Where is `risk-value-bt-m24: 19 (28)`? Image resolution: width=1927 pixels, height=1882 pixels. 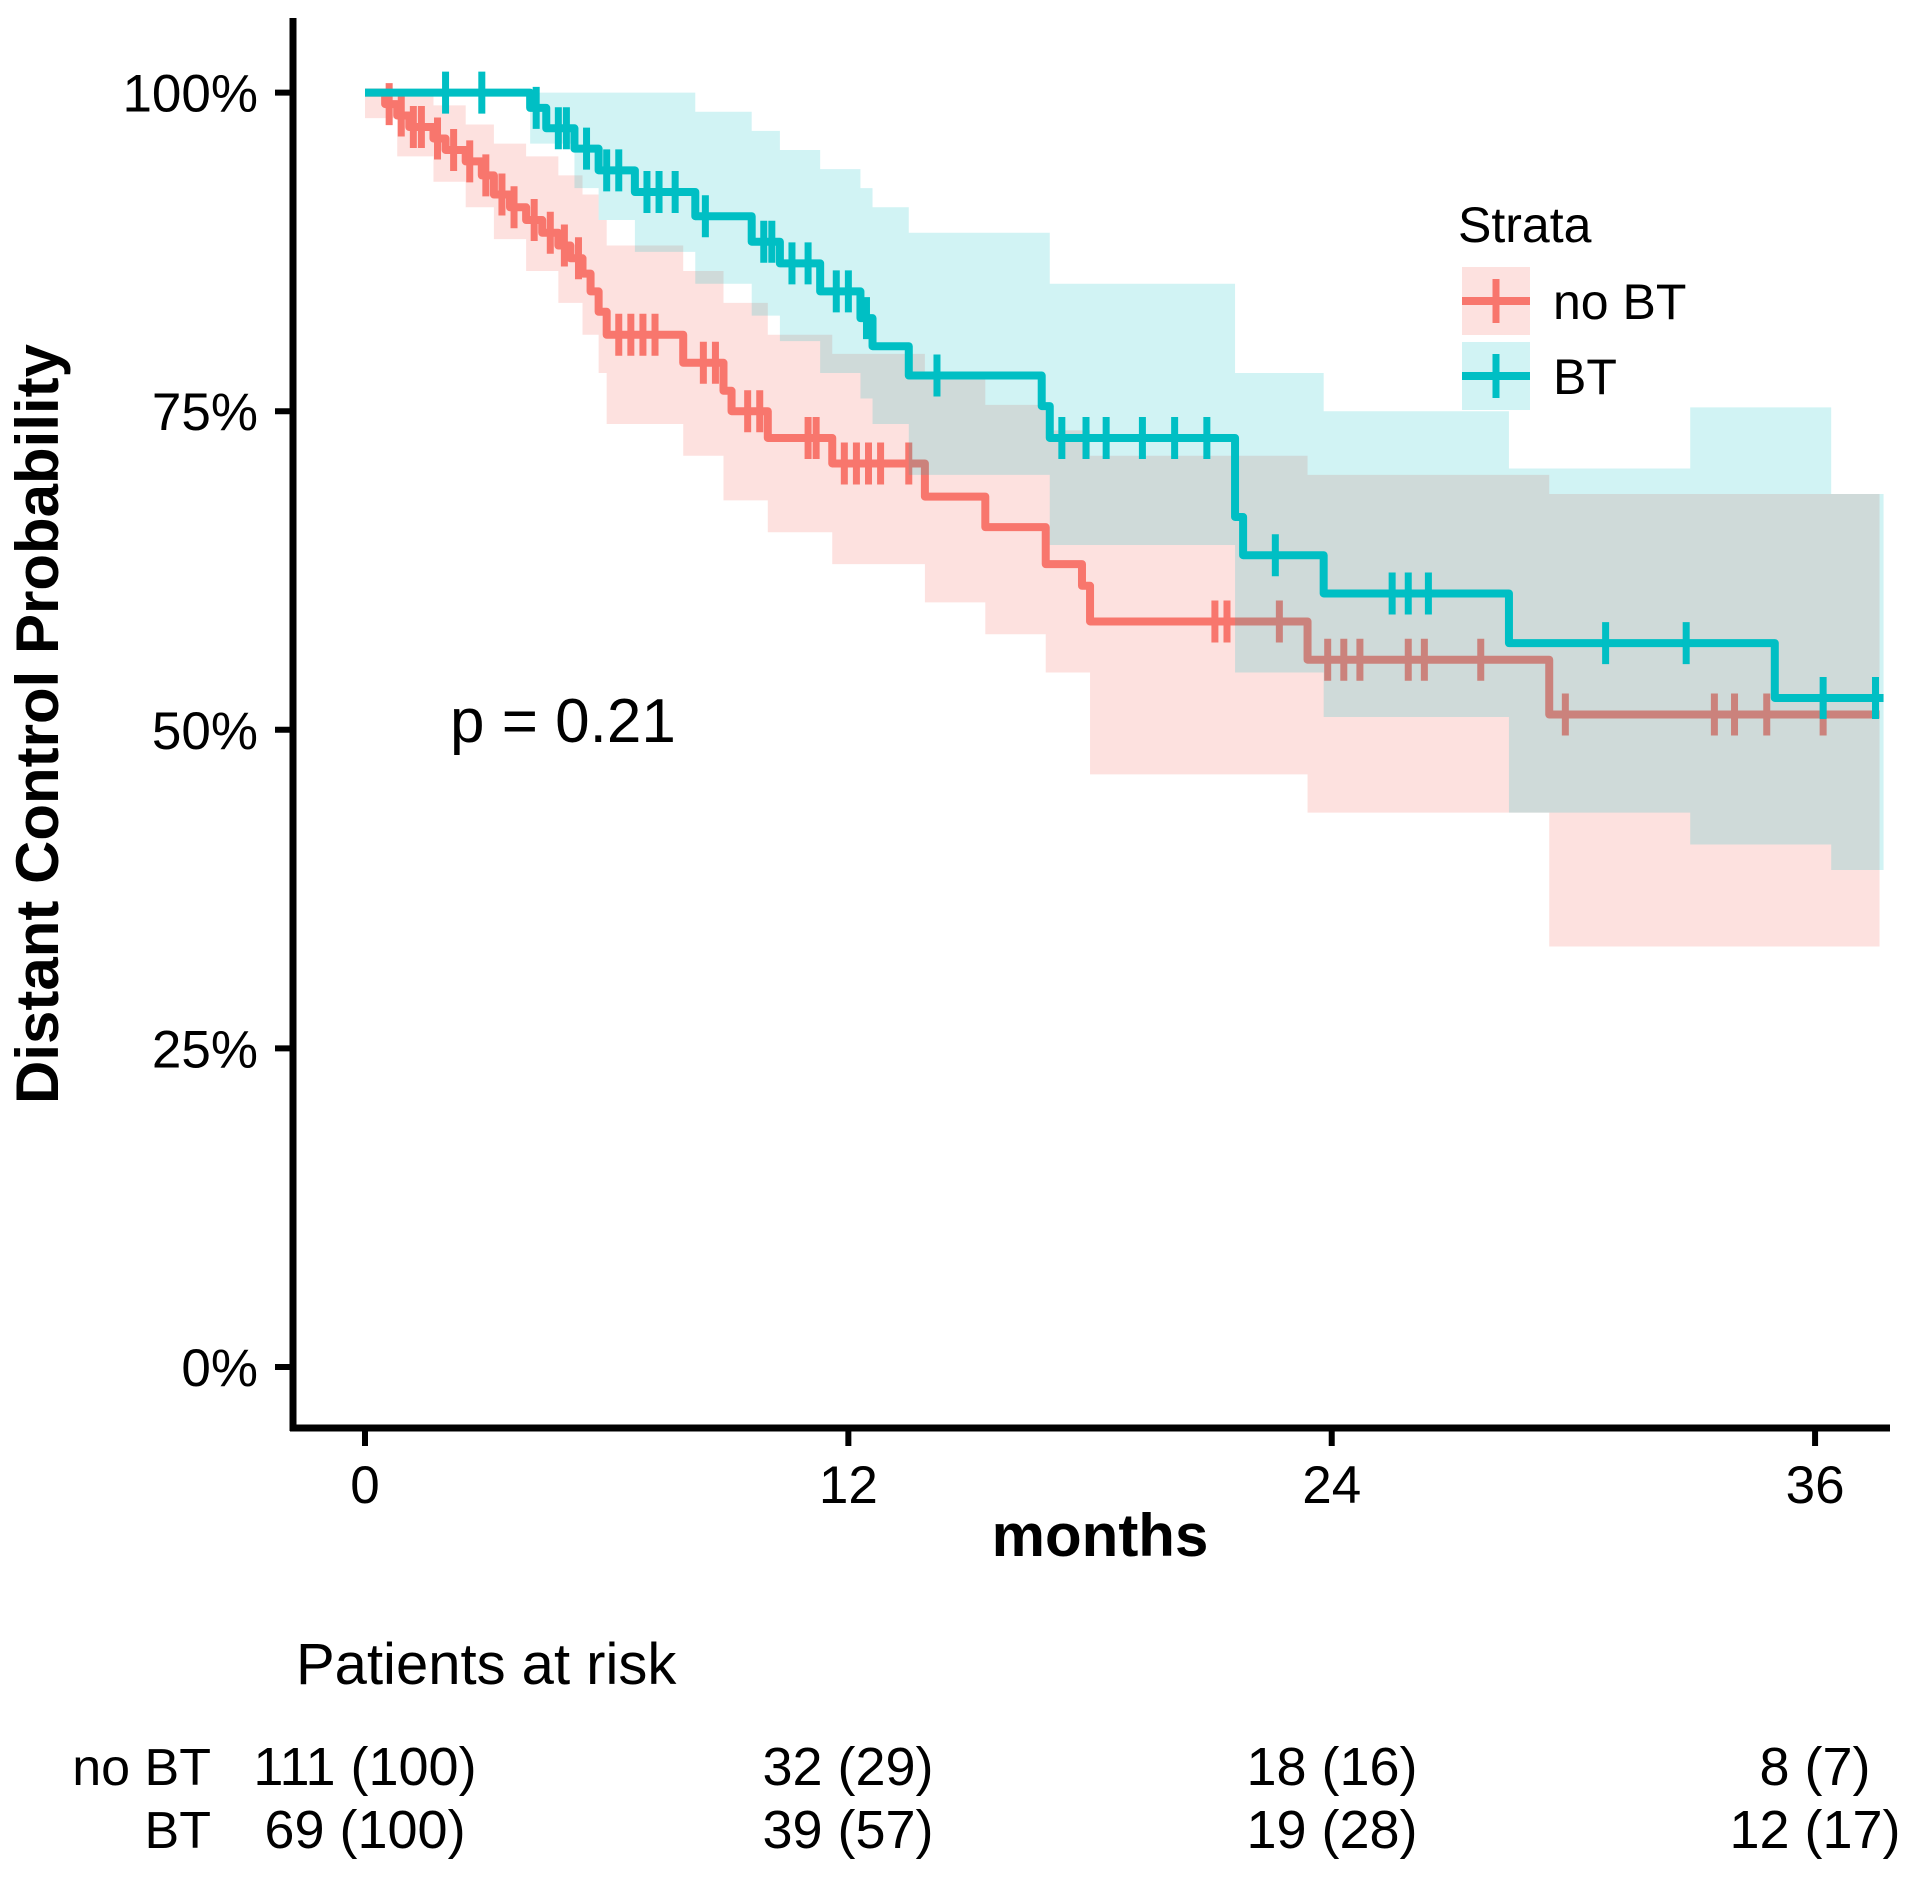 risk-value-bt-m24: 19 (28) is located at coordinates (1331, 1830).